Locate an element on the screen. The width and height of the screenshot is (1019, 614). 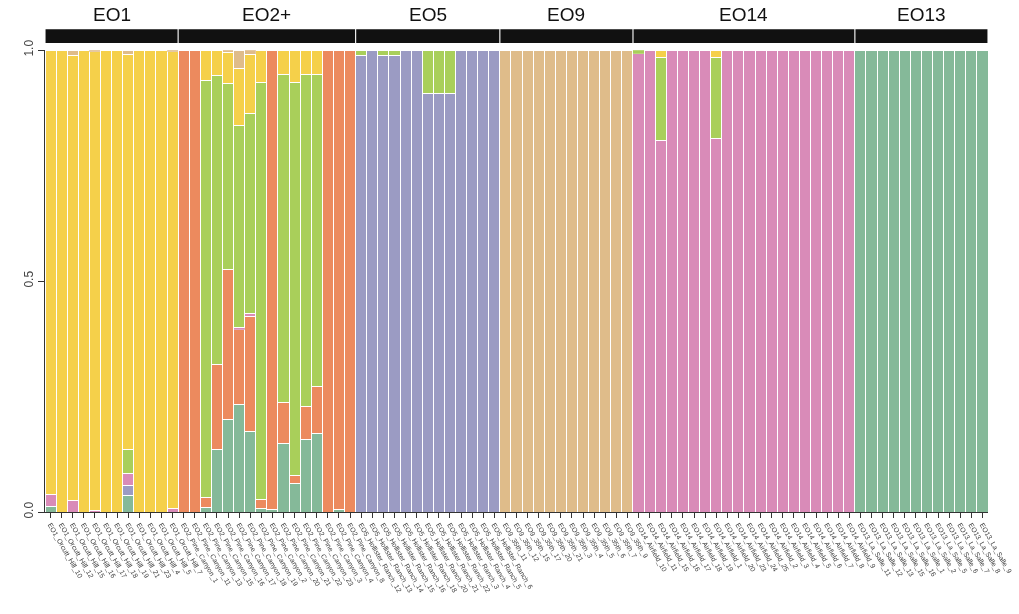
text: EO1 is located at coordinates (112, 14).